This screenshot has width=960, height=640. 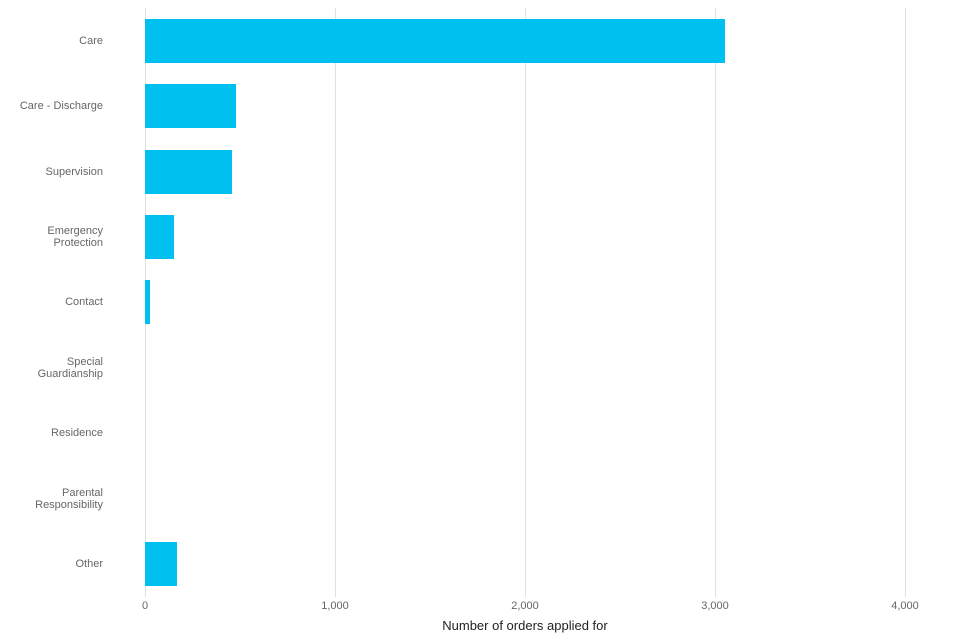 I want to click on bar-row: Emergency Protection, so click(x=480, y=236).